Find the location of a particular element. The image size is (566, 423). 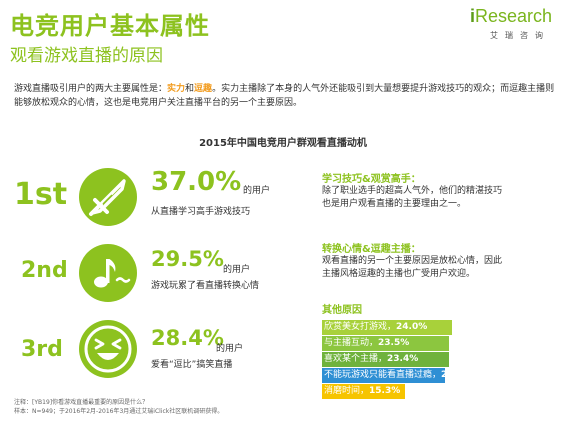

reason-3-suffix: 的用户 is located at coordinates (230, 349).